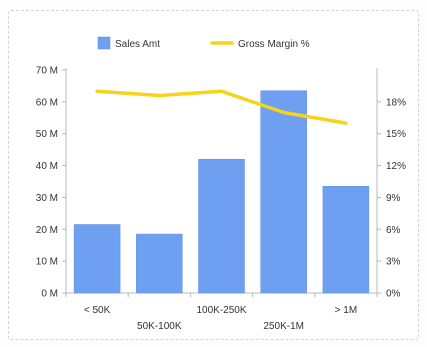 Image resolution: width=427 pixels, height=347 pixels. I want to click on x-tick-label: 50K-100K, so click(159, 326).